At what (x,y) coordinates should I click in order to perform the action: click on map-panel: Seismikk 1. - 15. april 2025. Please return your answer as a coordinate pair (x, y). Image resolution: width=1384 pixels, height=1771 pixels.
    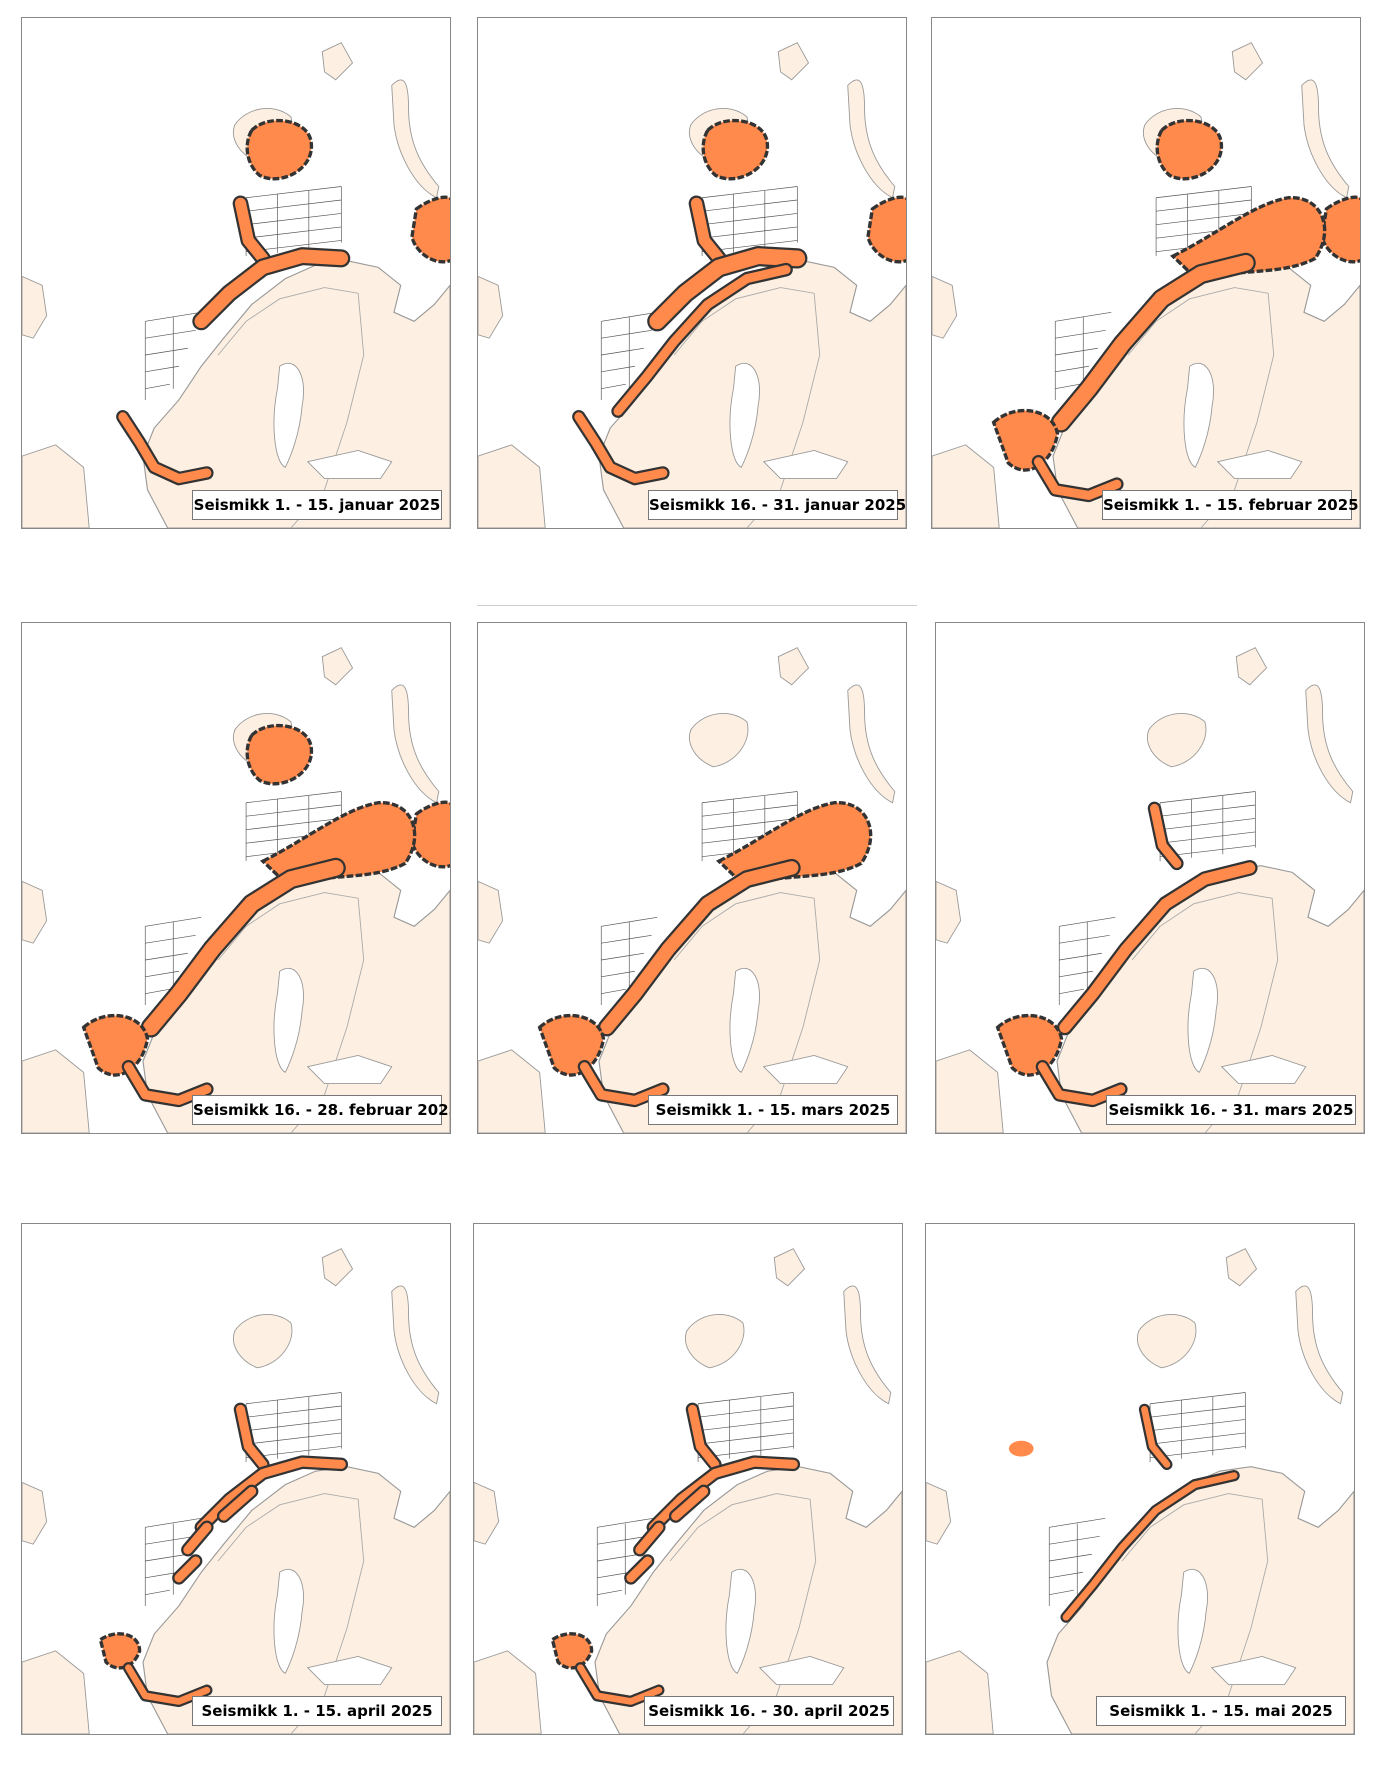
    Looking at the image, I should click on (236, 1479).